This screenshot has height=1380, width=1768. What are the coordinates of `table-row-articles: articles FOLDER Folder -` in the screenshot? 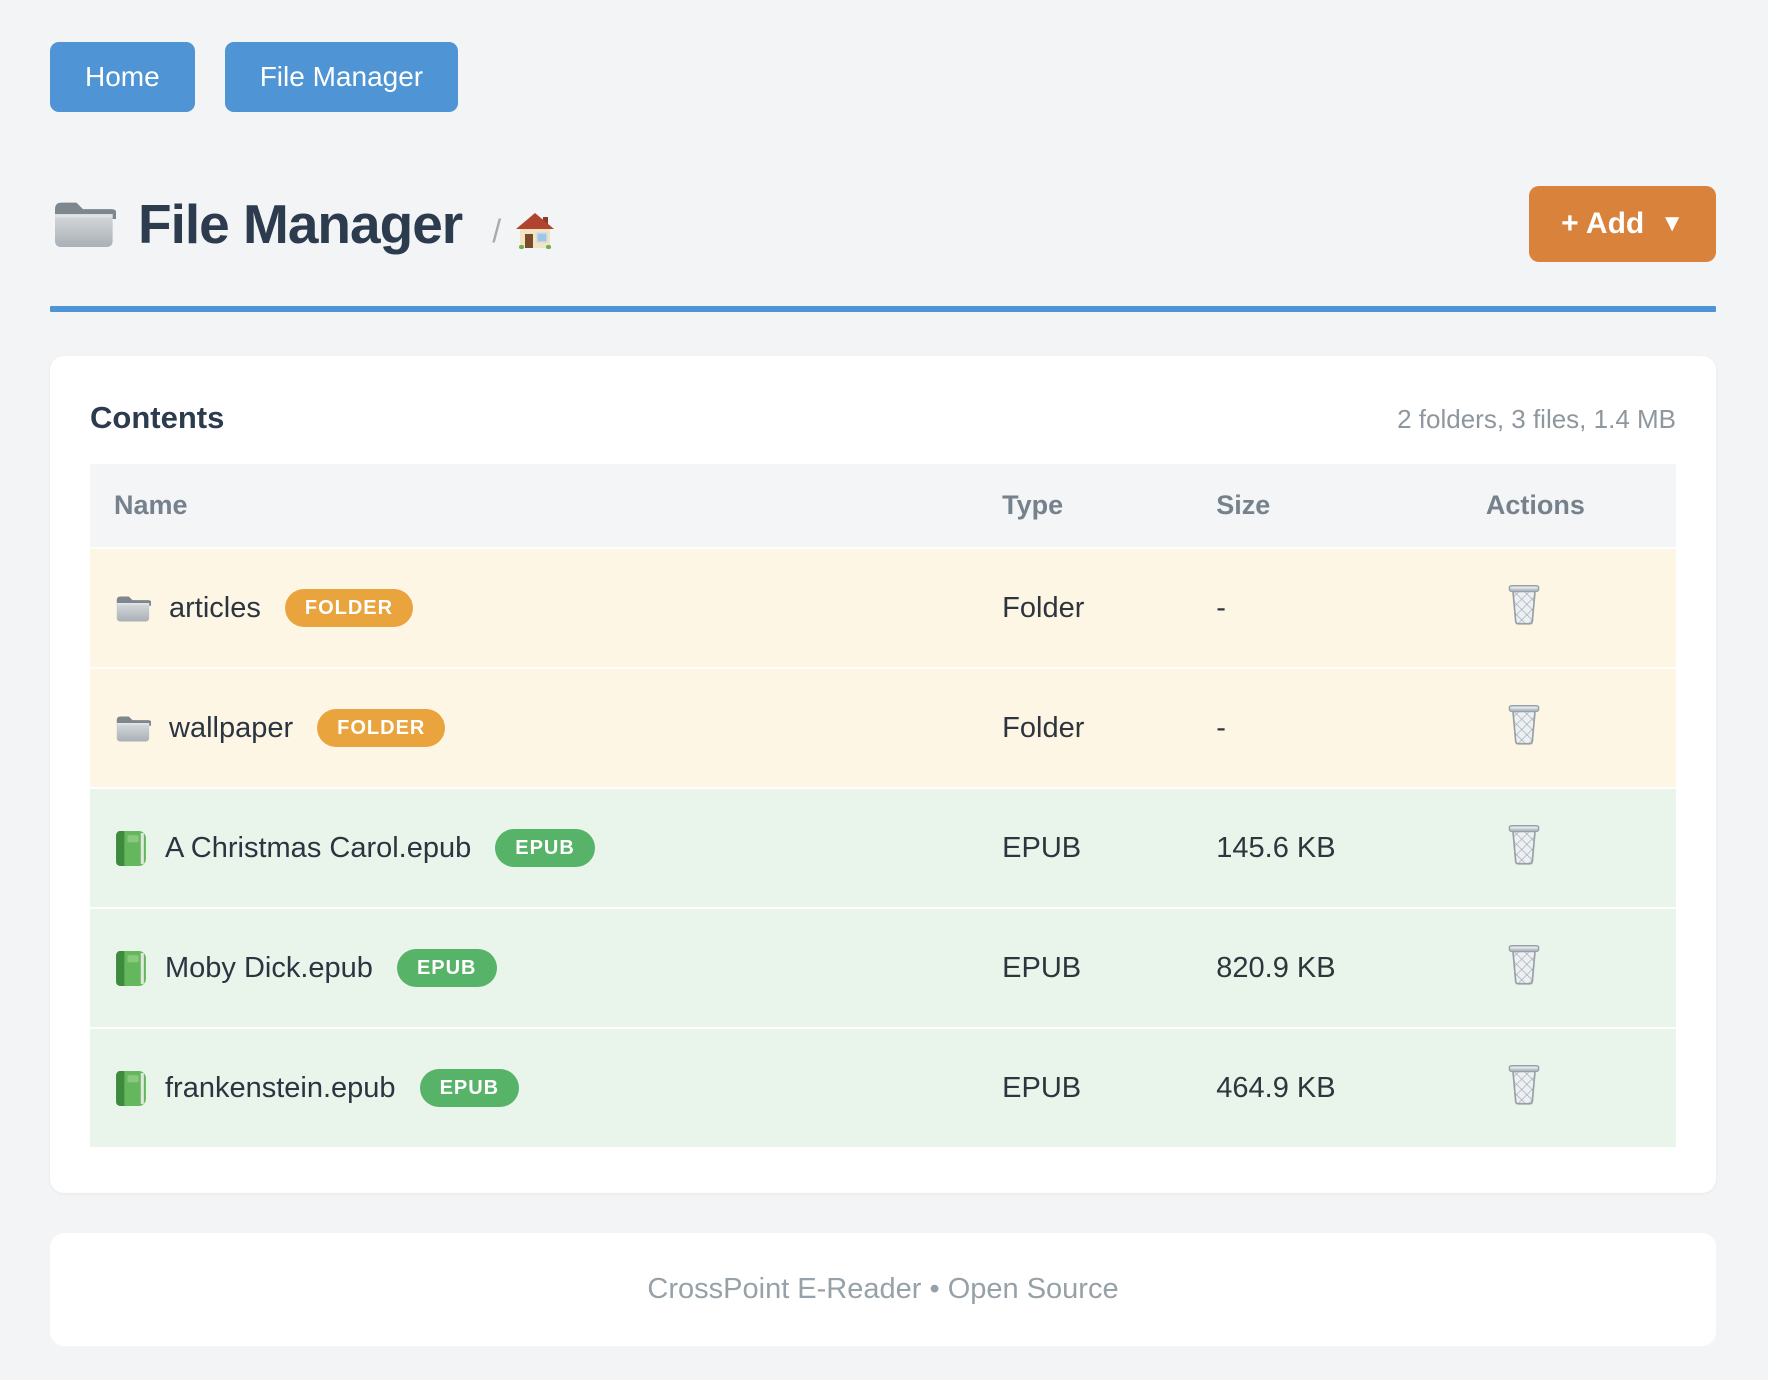 It's located at (883, 607).